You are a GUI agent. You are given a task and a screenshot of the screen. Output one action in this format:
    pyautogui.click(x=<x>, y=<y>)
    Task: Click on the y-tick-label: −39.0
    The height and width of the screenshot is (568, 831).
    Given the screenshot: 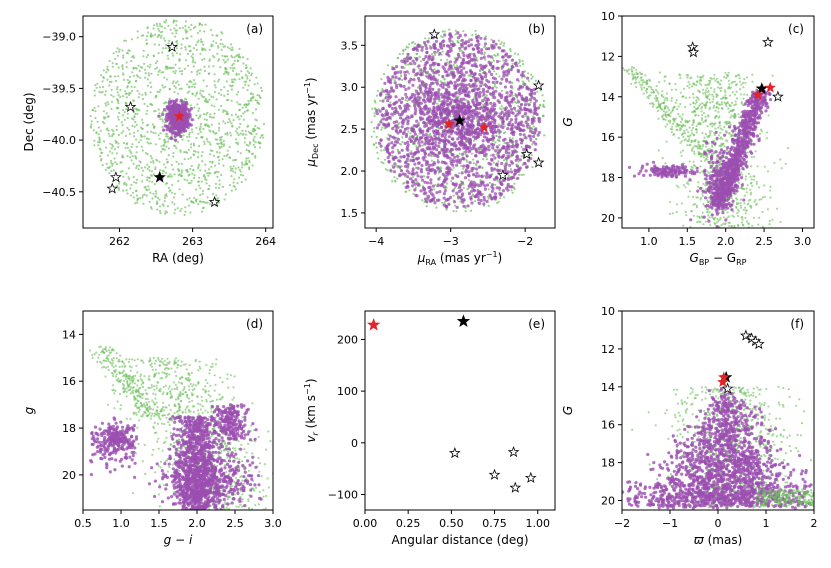 What is the action you would take?
    pyautogui.click(x=59, y=37)
    